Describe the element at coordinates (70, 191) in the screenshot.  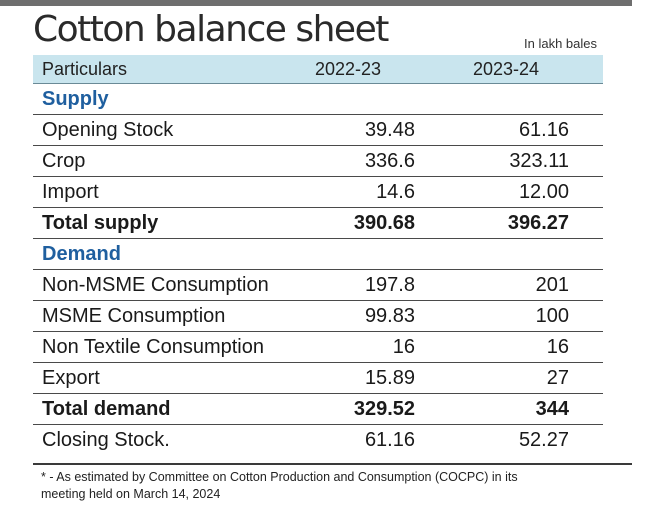
I see `row-label: Import` at that location.